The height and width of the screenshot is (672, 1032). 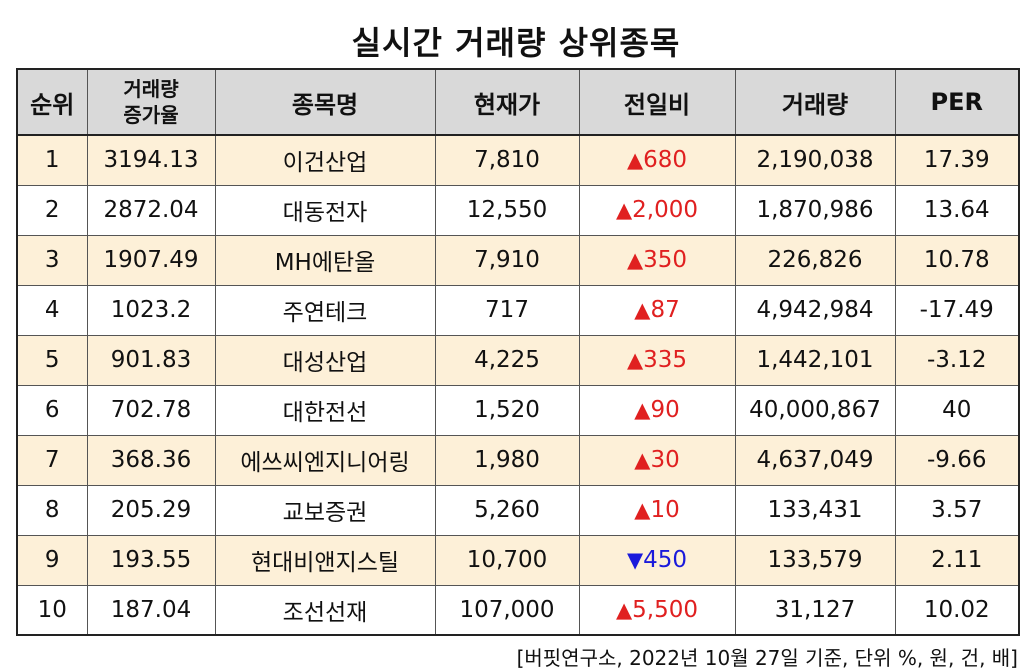 What do you see at coordinates (957, 460) in the screenshot?
I see `per-cell: -9.66` at bounding box center [957, 460].